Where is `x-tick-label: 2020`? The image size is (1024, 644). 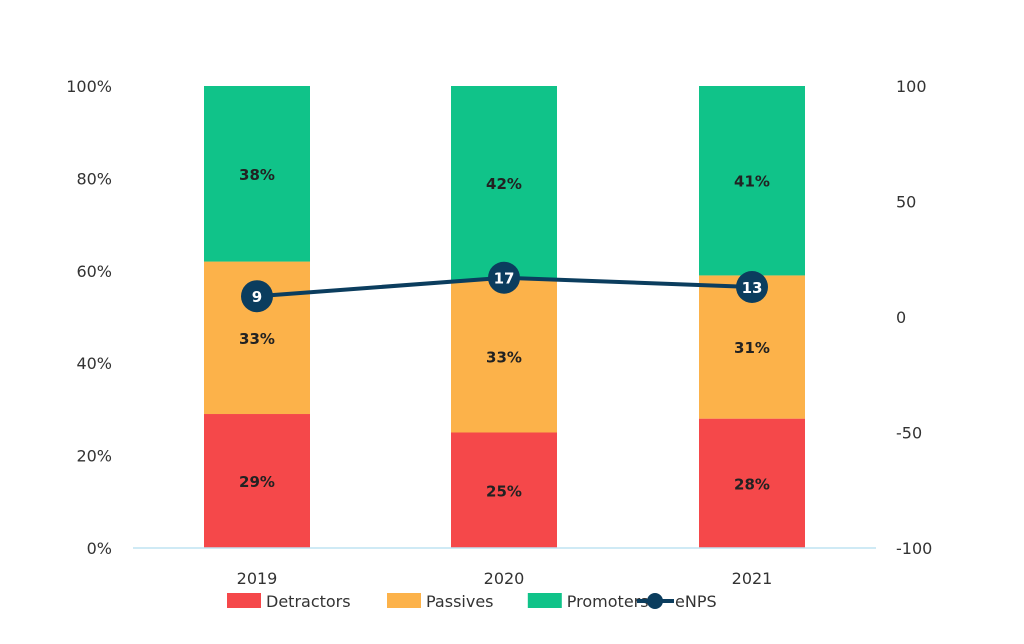
x-tick-label: 2020 is located at coordinates (504, 578).